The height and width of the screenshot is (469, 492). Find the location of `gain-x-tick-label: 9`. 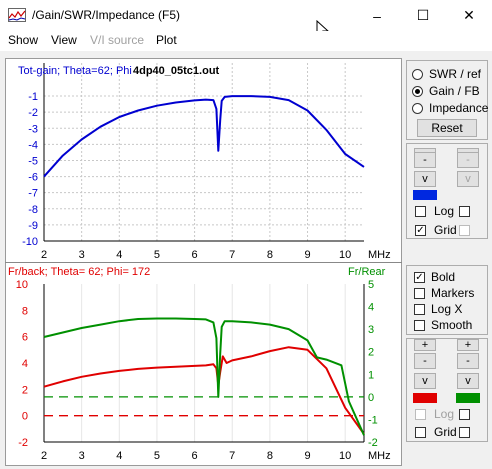

gain-x-tick-label: 9 is located at coordinates (307, 255).